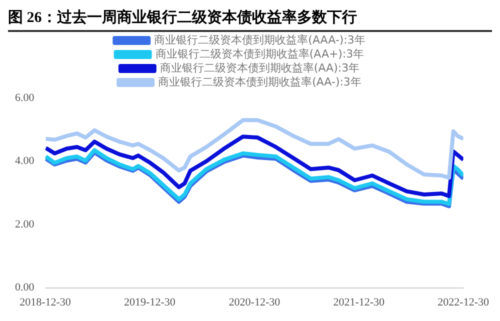  I want to click on legend-label: 商业银行二级资本债到期收益率(AA-):3年, so click(260, 81).